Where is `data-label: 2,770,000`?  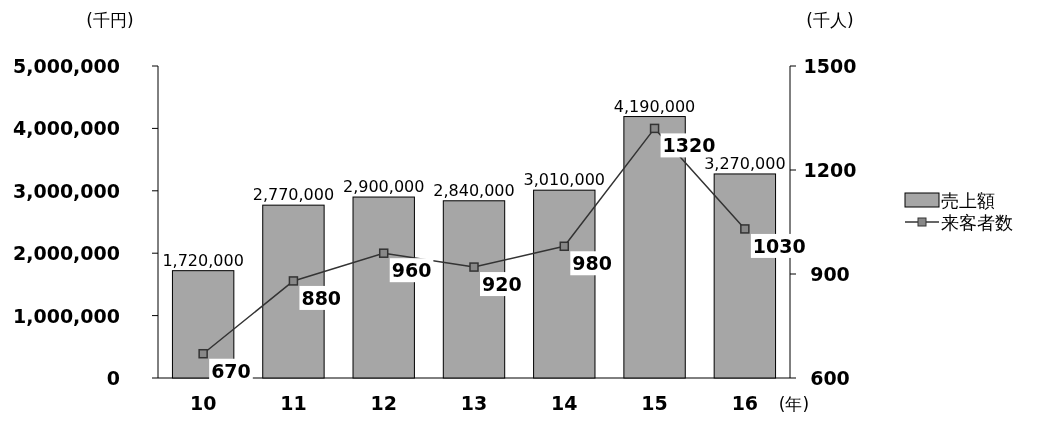 data-label: 2,770,000 is located at coordinates (293, 195).